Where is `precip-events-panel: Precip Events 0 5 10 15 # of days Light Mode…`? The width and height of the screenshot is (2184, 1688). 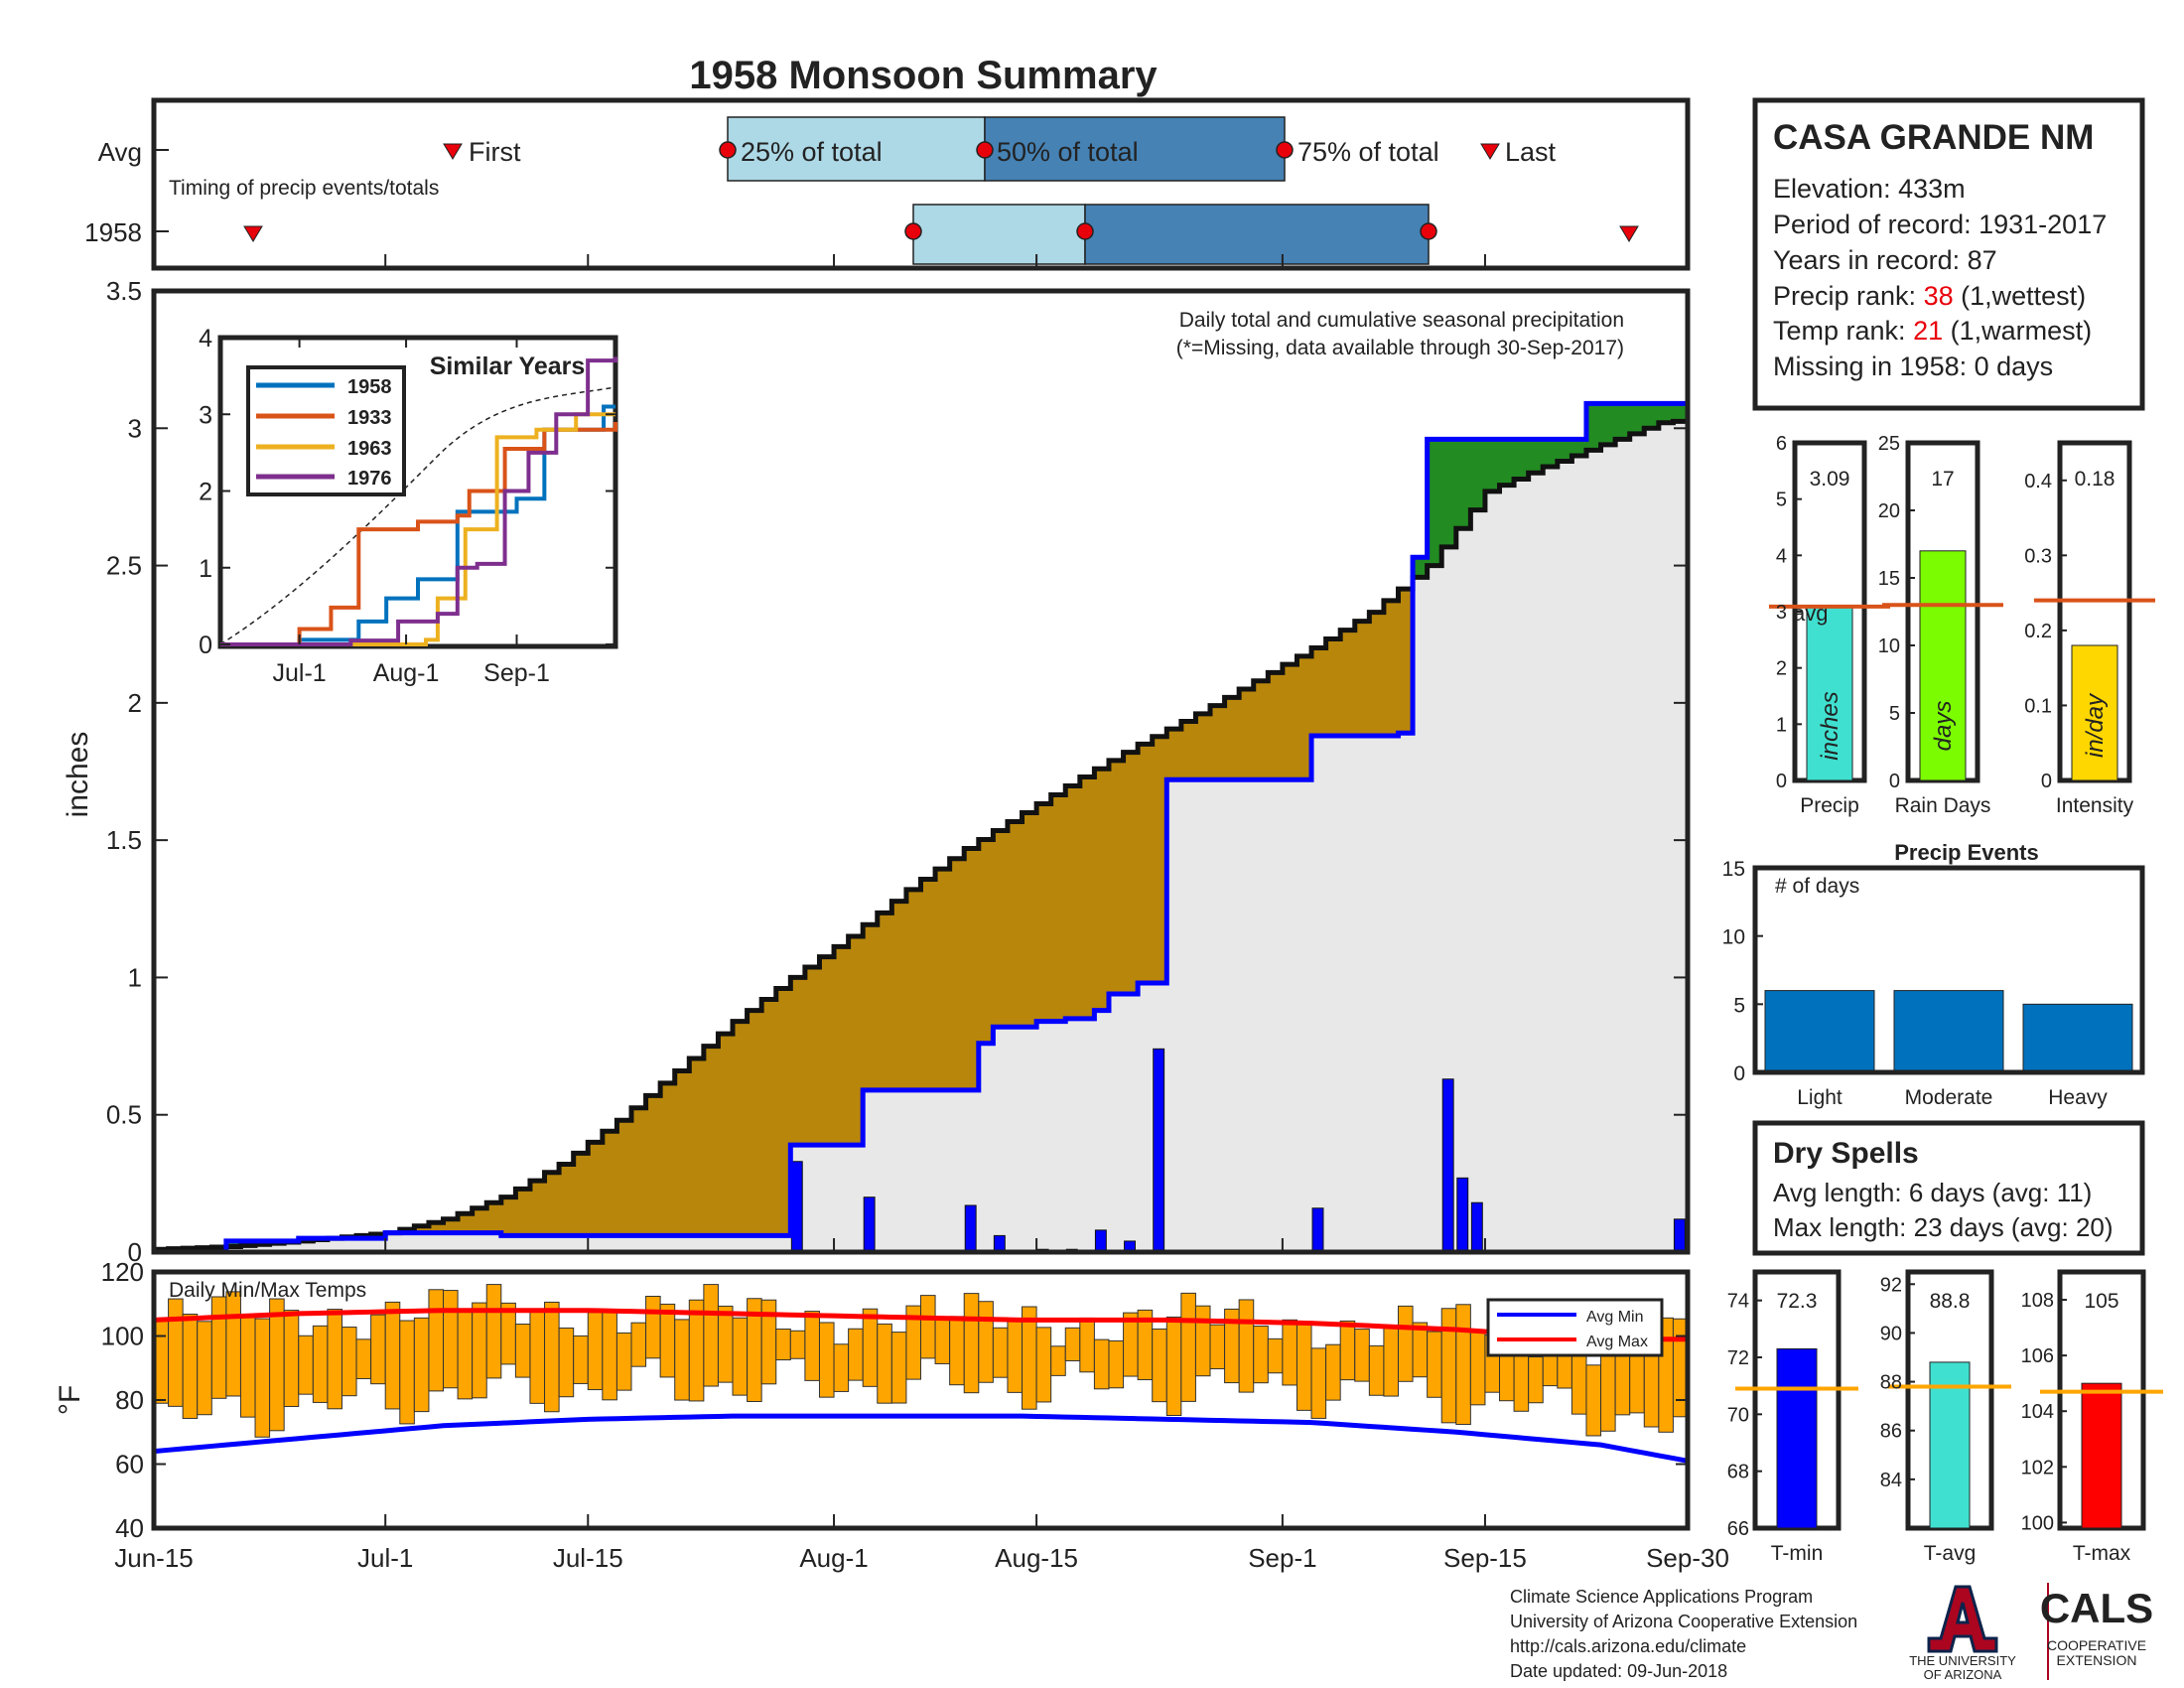 precip-events-panel: Precip Events 0 5 10 15 # of days Light Mode… is located at coordinates (1933, 974).